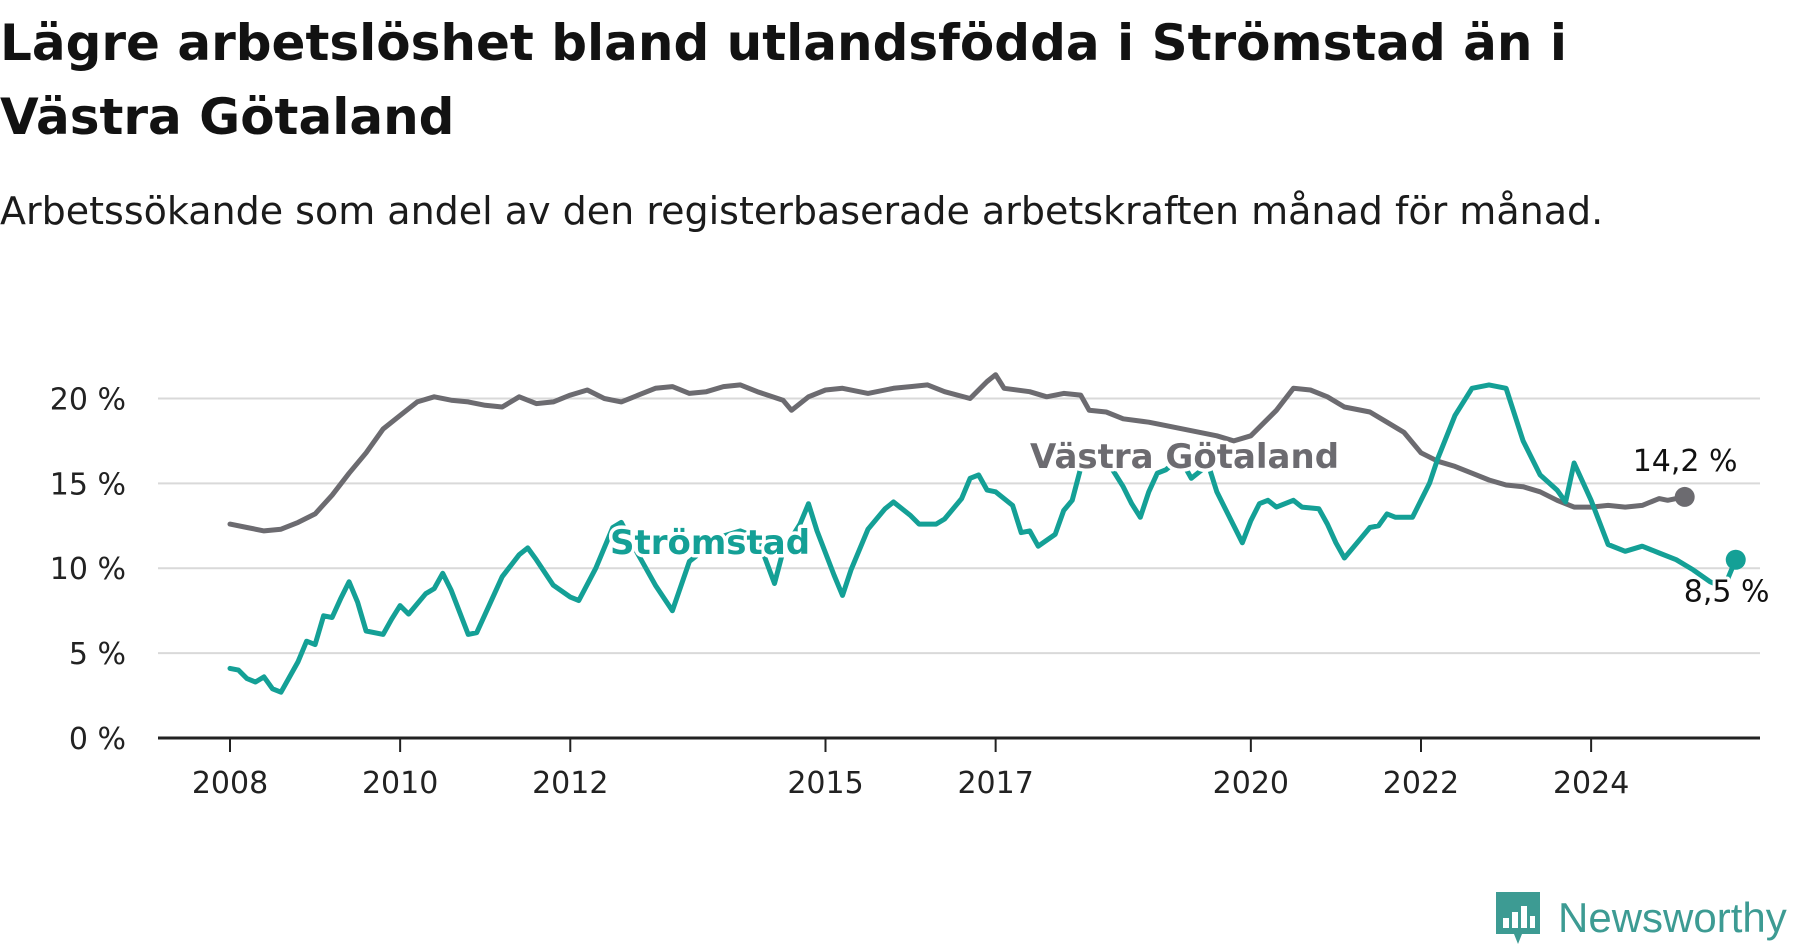 This screenshot has height=948, width=1800. Describe the element at coordinates (1421, 783) in the screenshot. I see `x-tick-label: 2022` at that location.